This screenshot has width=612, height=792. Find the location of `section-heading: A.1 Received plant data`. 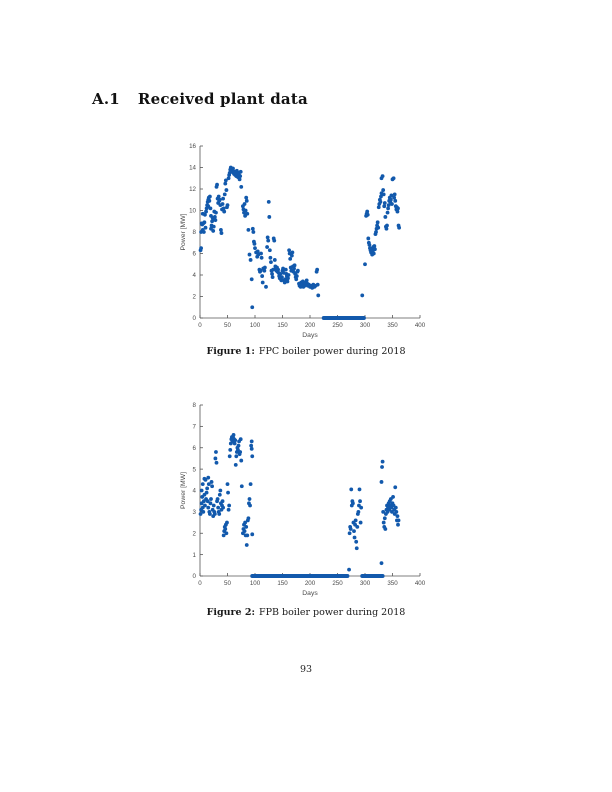

section-heading: A.1 Received plant data is located at coordinates (200, 99).